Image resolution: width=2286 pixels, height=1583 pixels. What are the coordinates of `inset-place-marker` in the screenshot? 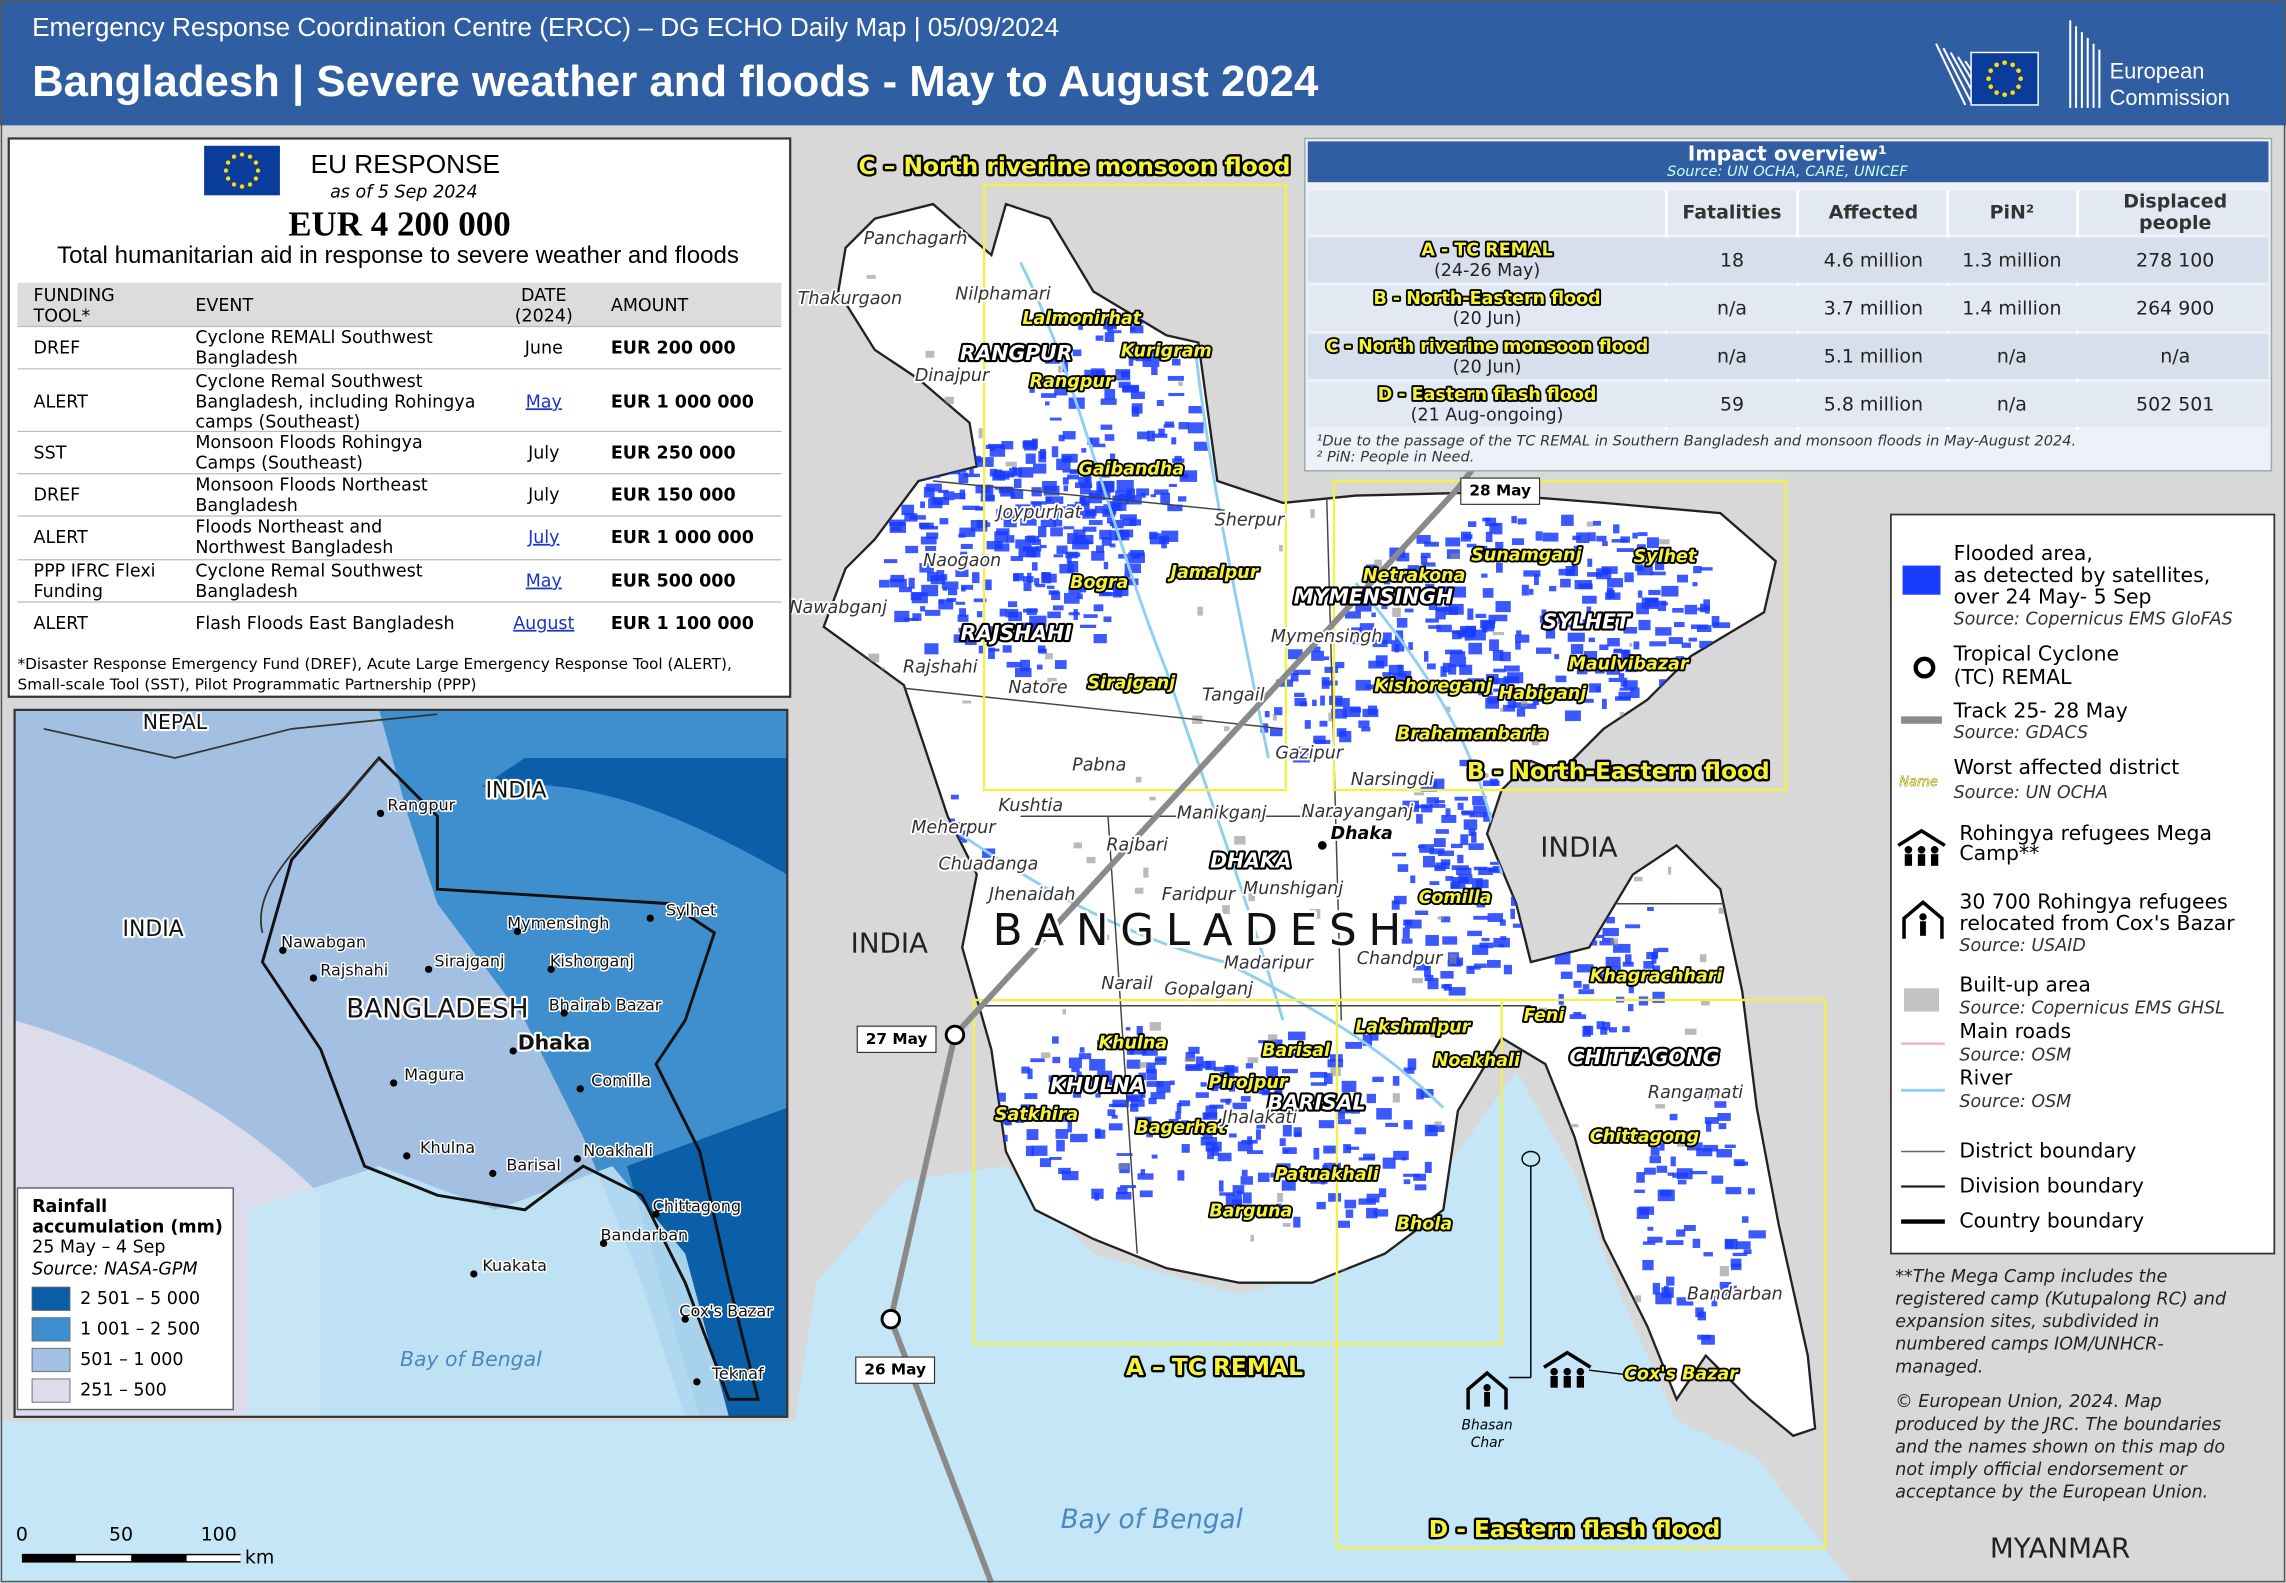 It's located at (564, 1013).